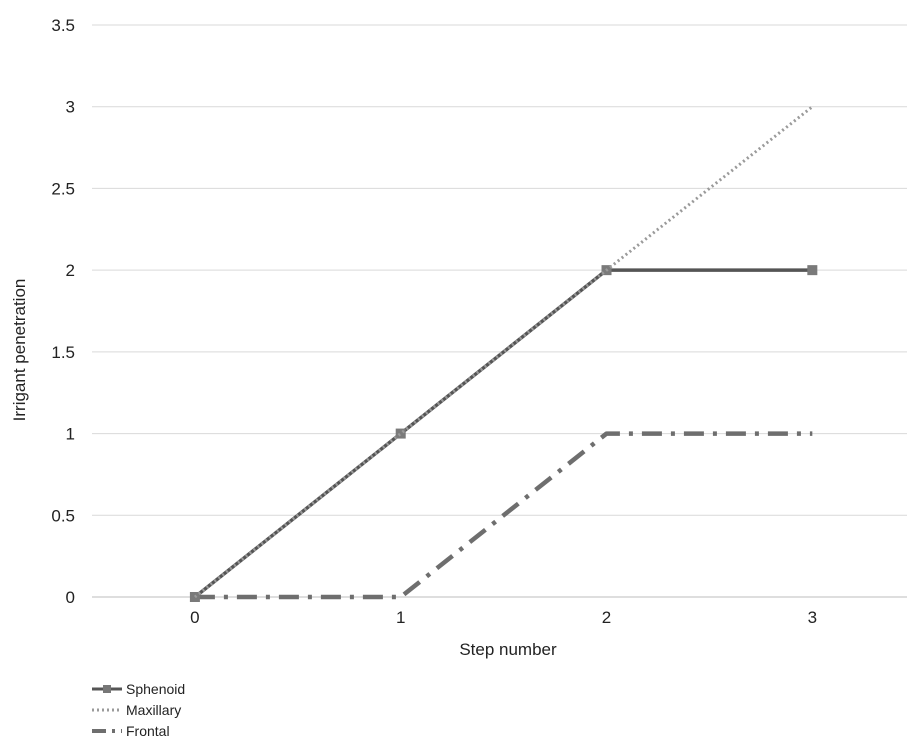  Describe the element at coordinates (19, 350) in the screenshot. I see `y-axis-label: Irrigant penetration` at that location.